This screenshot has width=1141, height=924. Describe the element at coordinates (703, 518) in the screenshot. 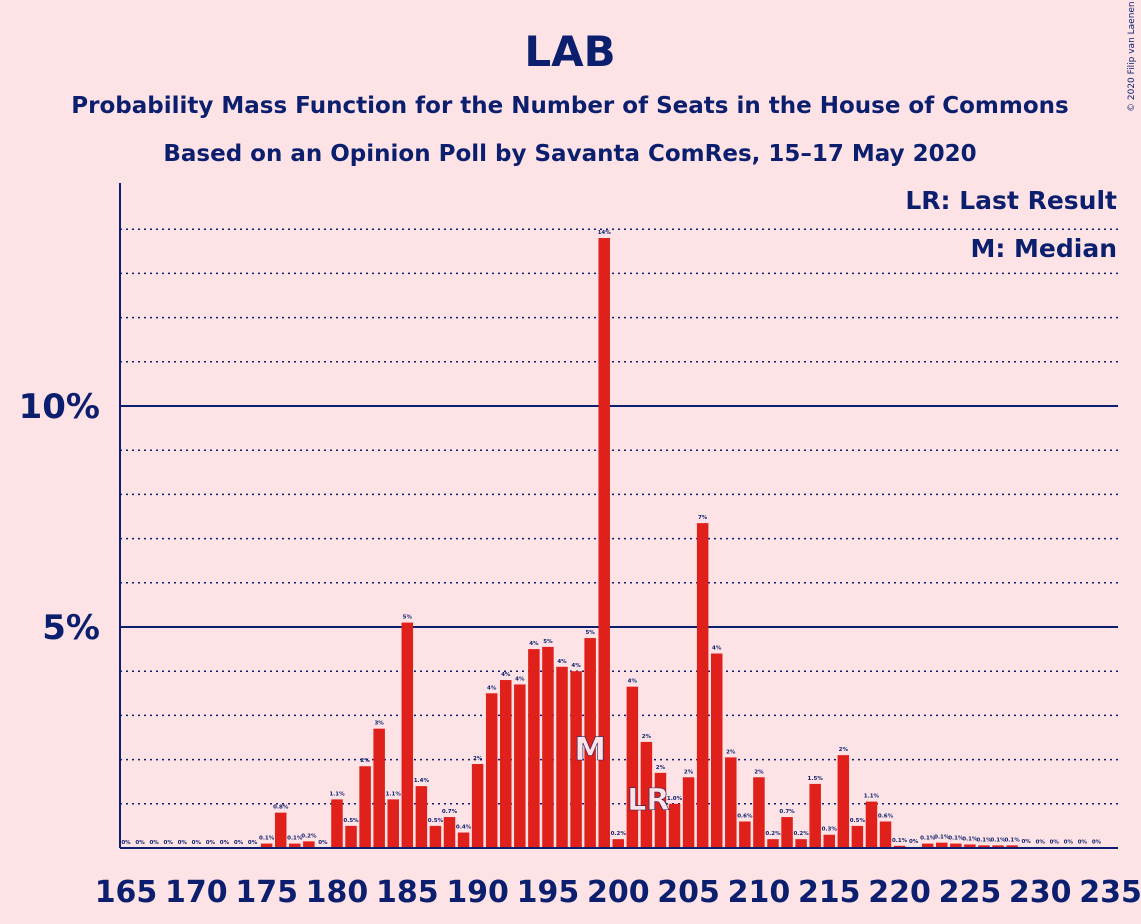

I see `bar-value-label: 7%` at that location.